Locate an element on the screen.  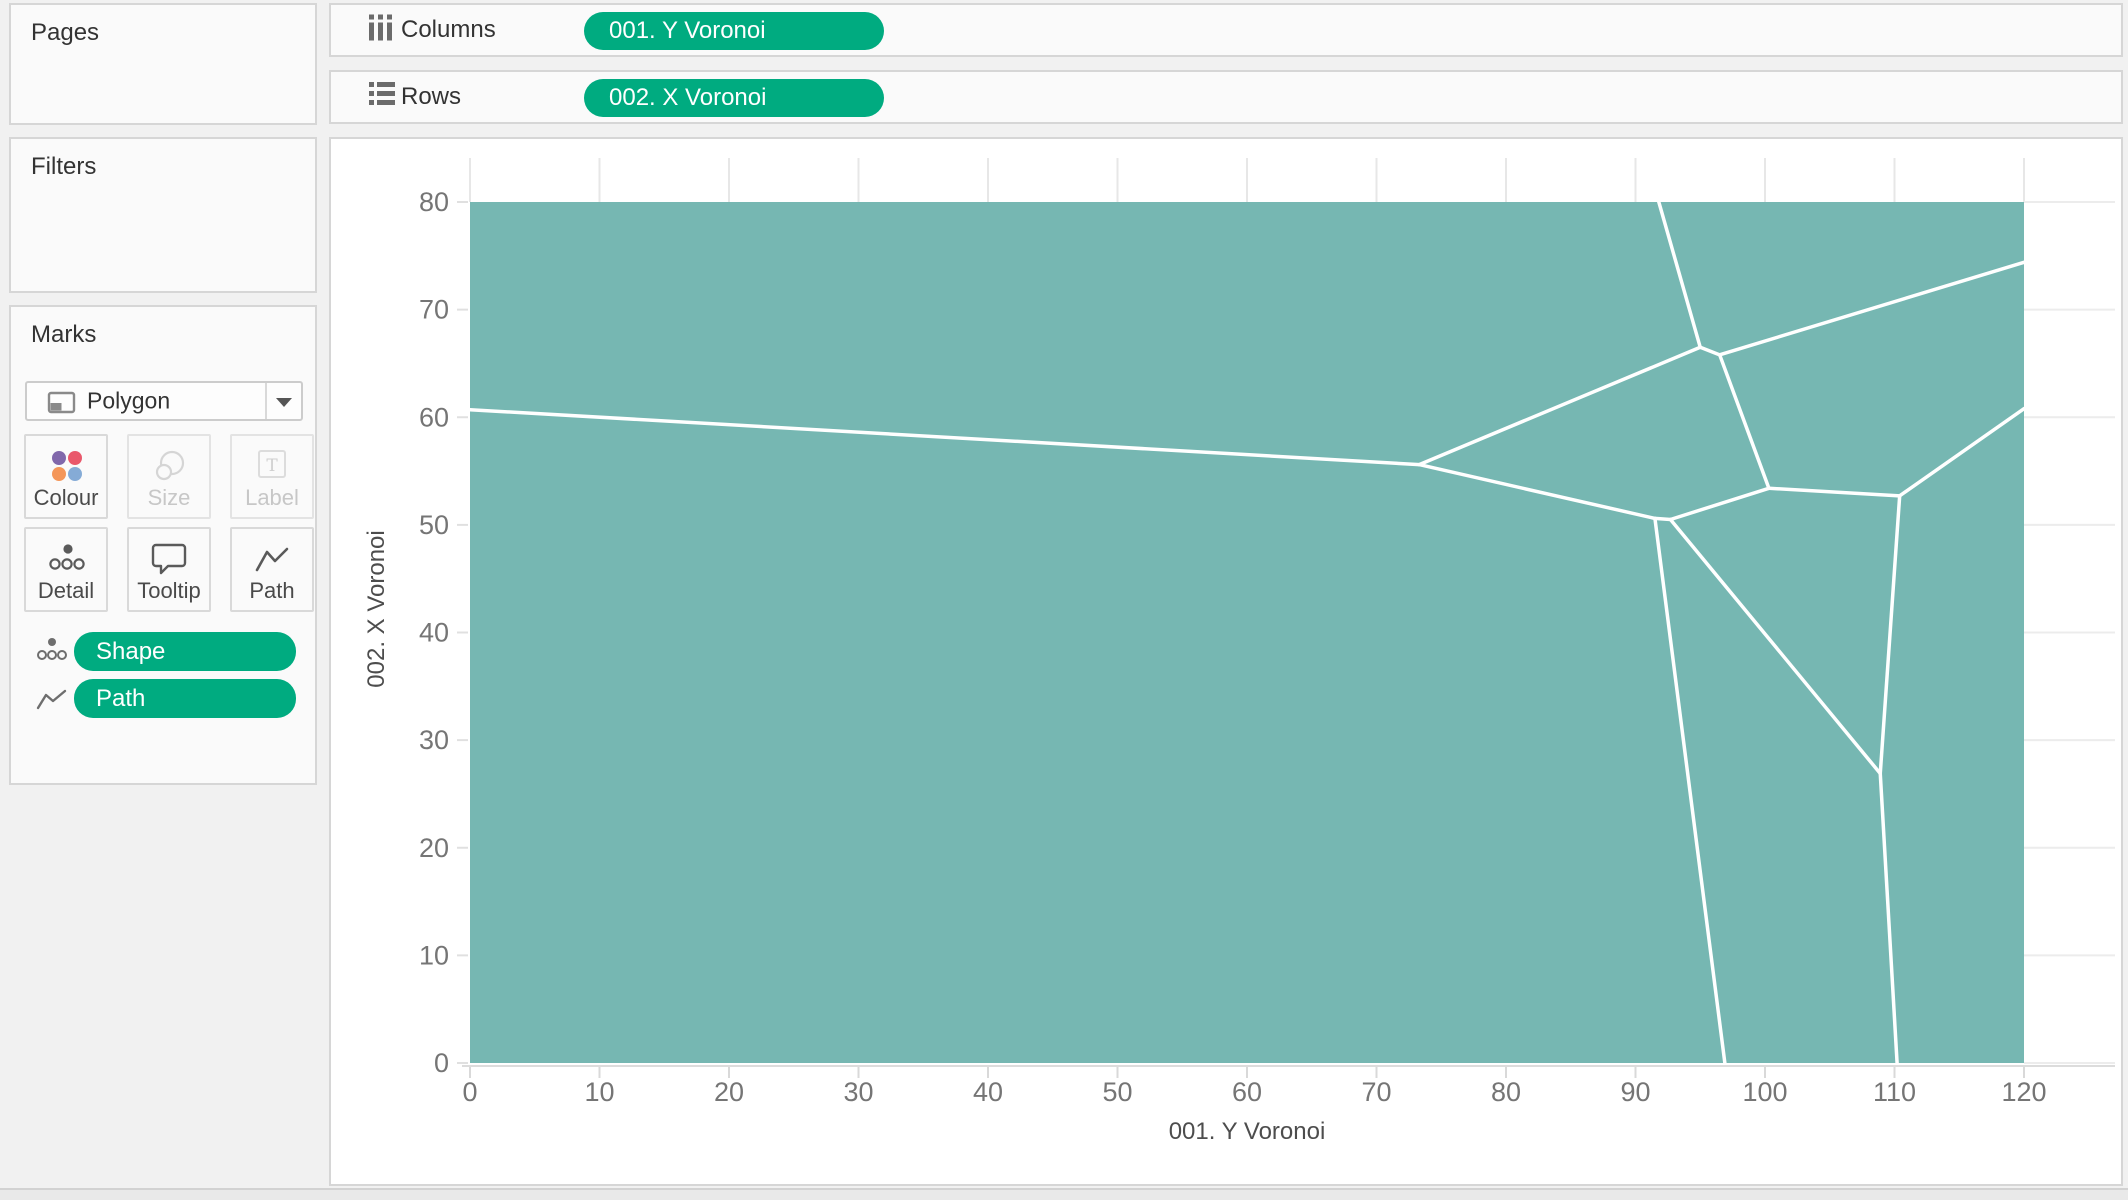
mark-type-caret-zone is located at coordinates (283, 401).